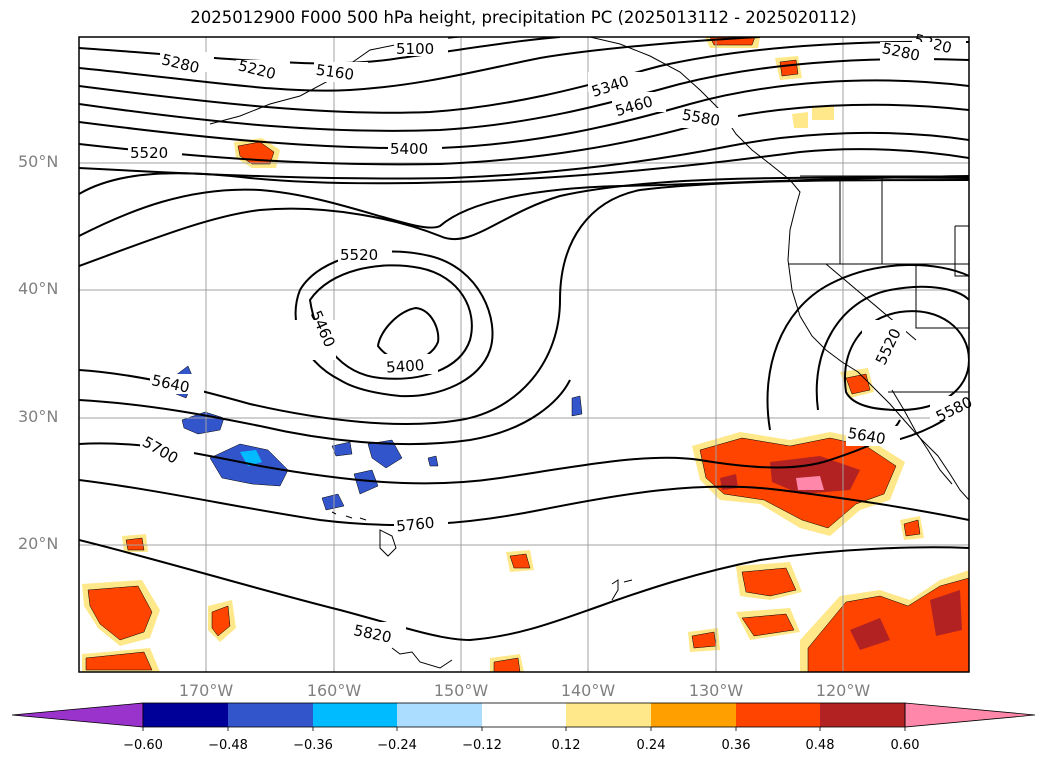 This screenshot has width=1047, height=765. I want to click on lon-label-150w: 150°W, so click(461, 690).